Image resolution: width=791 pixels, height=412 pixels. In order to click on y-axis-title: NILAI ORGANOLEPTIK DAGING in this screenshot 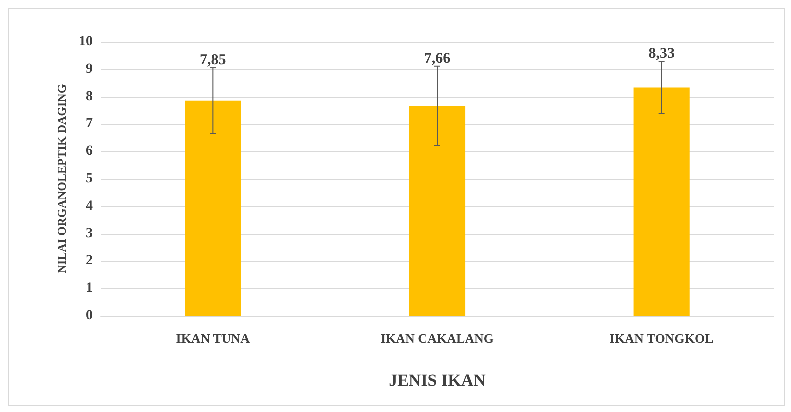, I will do `click(62, 179)`.